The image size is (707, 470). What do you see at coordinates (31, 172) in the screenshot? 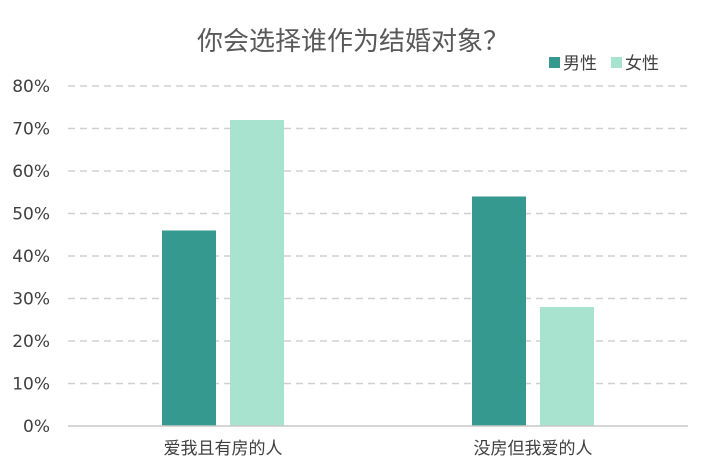
I see `y-tick-label: 60%` at bounding box center [31, 172].